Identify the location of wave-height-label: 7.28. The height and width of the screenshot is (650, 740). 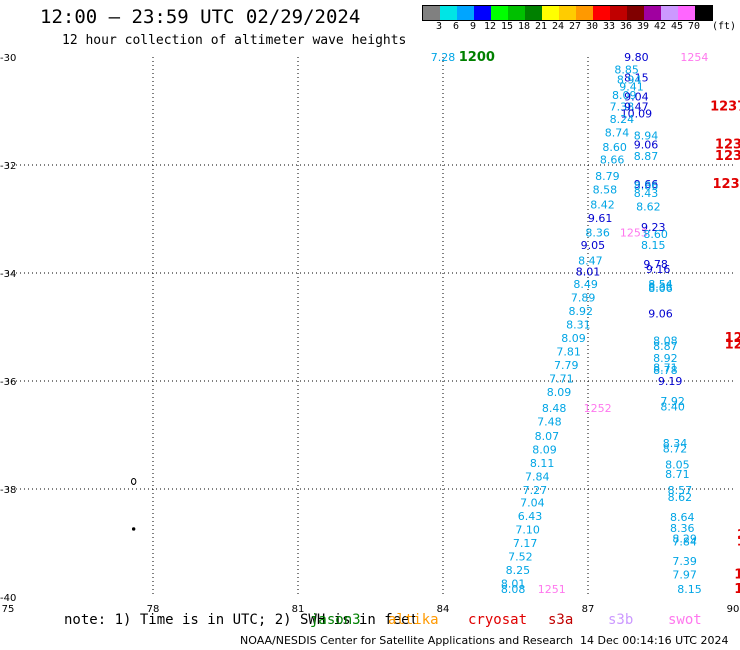
(443, 57).